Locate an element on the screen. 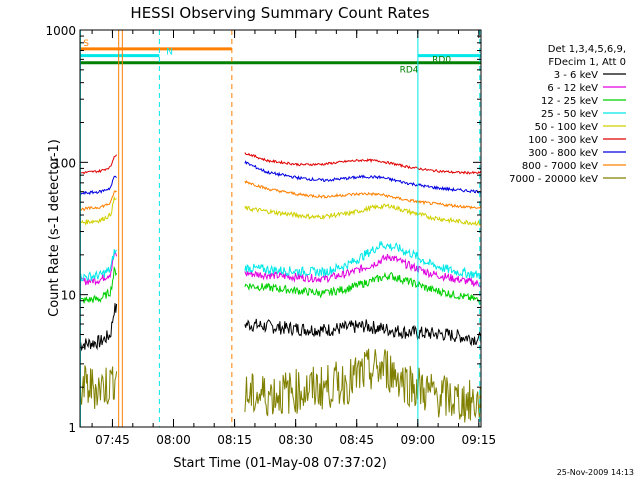 This screenshot has height=480, width=640. y-tick-label: 100 is located at coordinates (64, 163).